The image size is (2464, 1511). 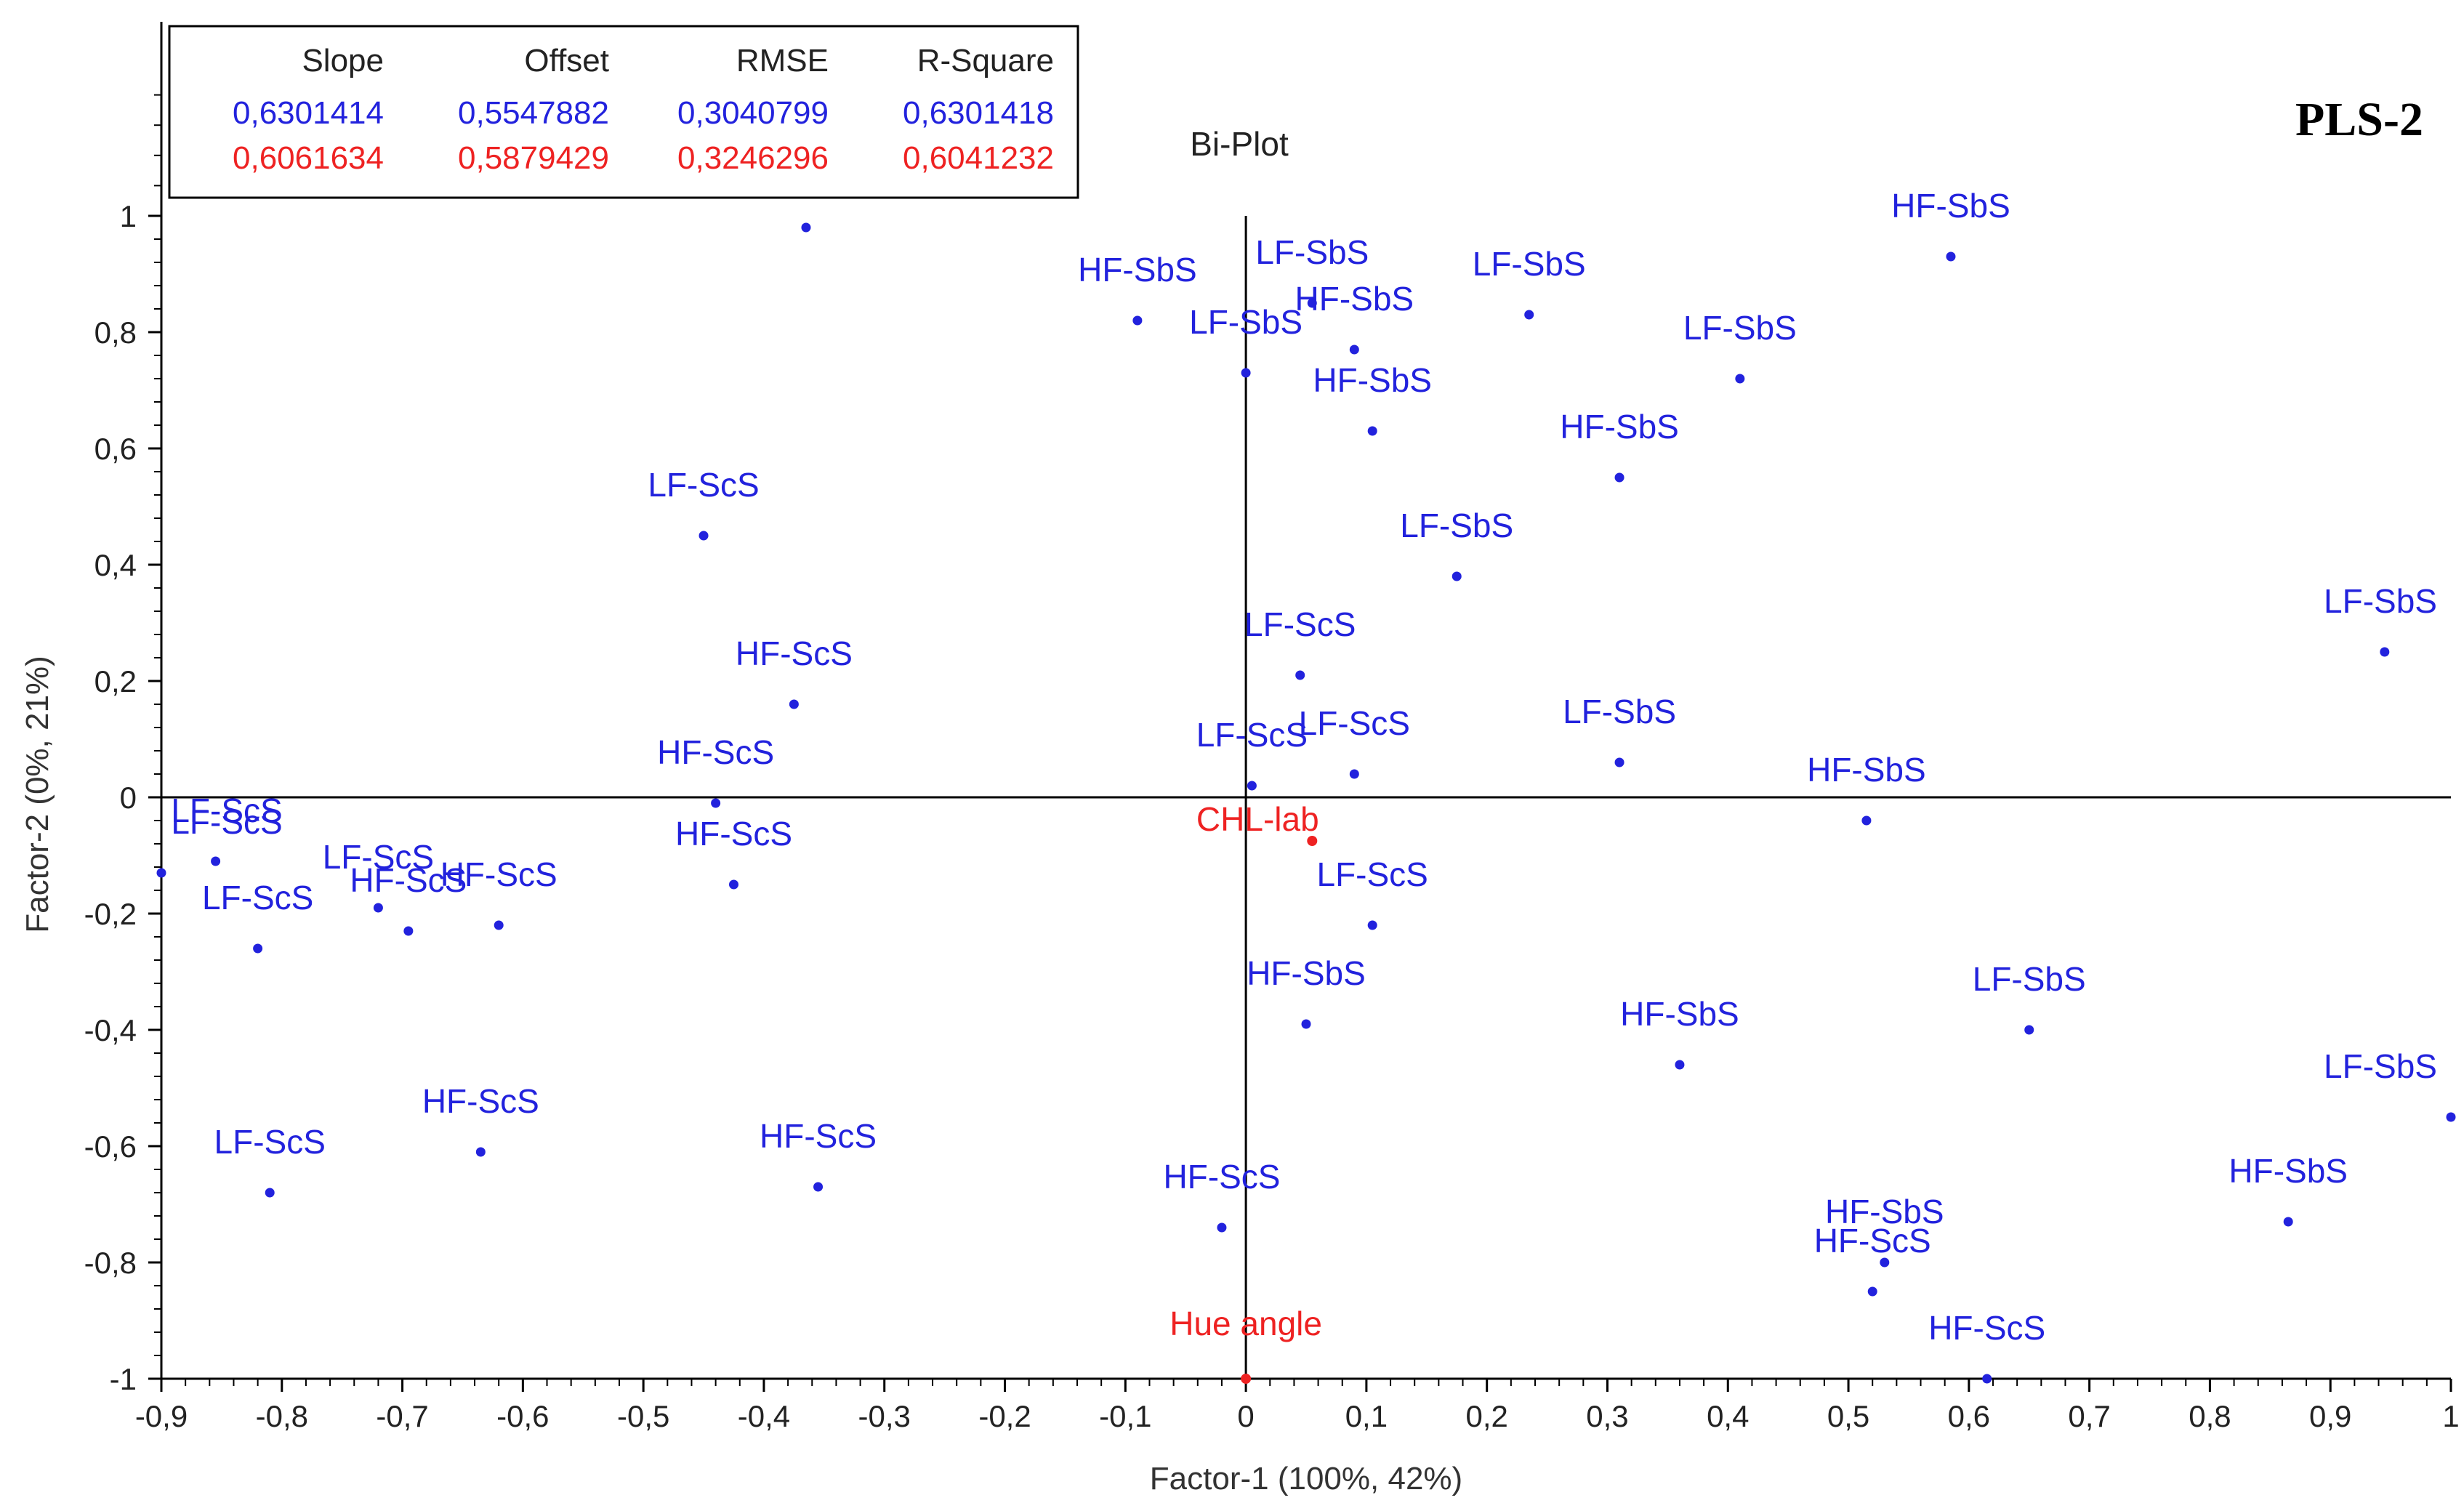 I want to click on stat-value: 0,6061634, so click(x=308, y=158).